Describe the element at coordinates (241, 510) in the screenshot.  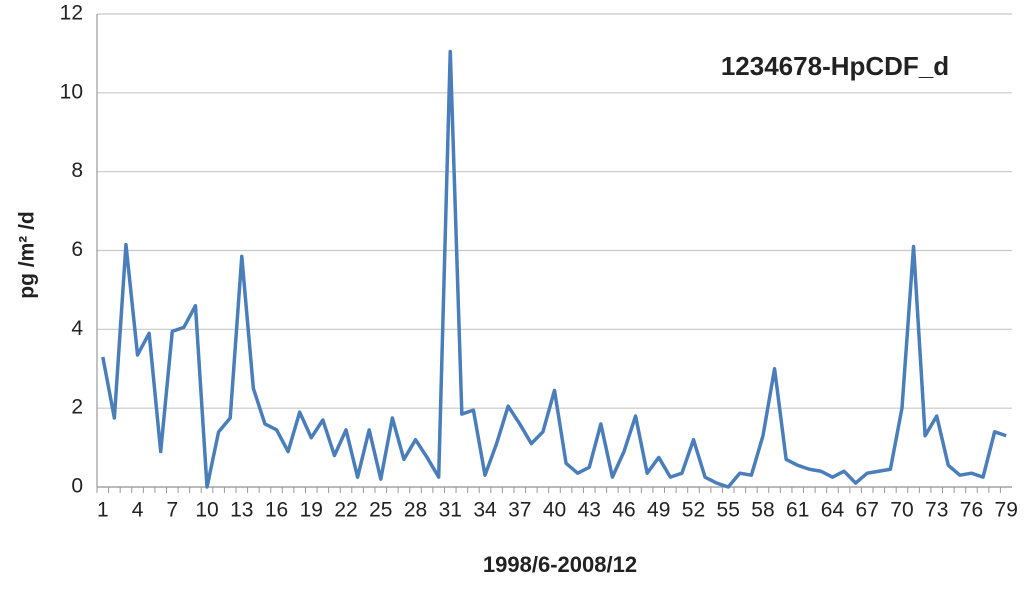
I see `x-tick-label: 13` at that location.